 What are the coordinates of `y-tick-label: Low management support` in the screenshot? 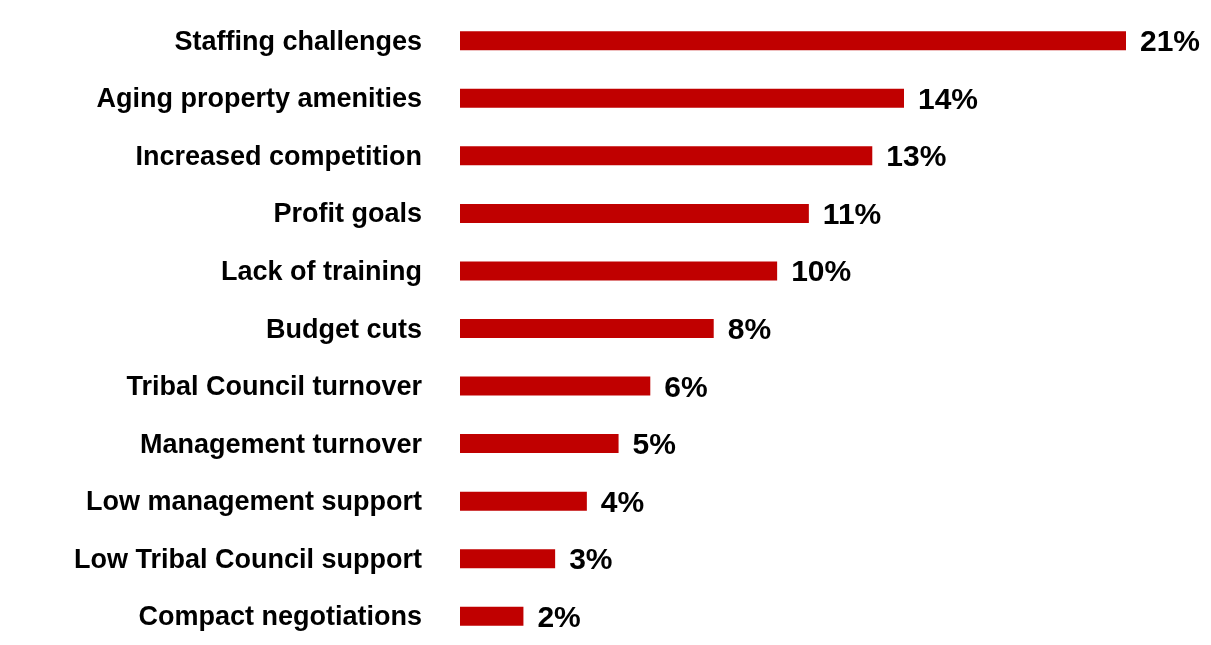 It's located at (253, 501).